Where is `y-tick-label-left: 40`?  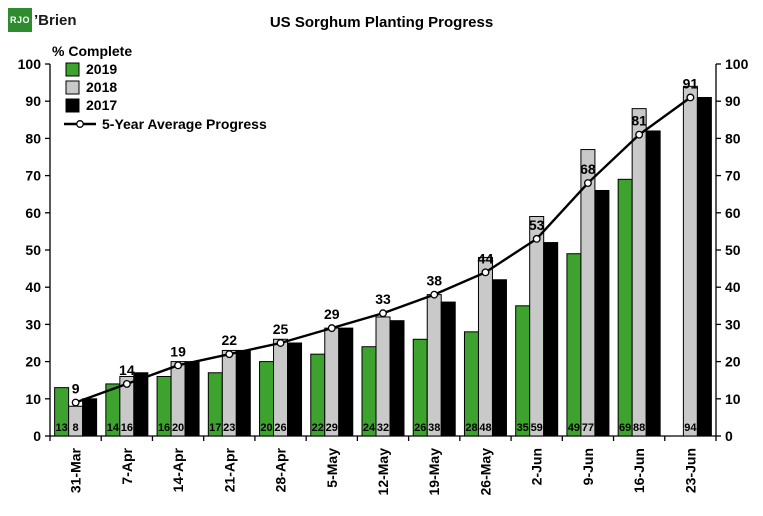 y-tick-label-left: 40 is located at coordinates (33, 287).